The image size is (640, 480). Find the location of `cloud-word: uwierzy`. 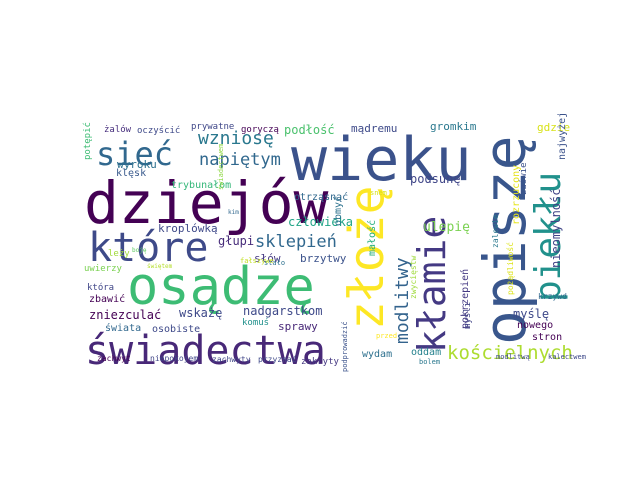

cloud-word: uwierzy is located at coordinates (103, 269).